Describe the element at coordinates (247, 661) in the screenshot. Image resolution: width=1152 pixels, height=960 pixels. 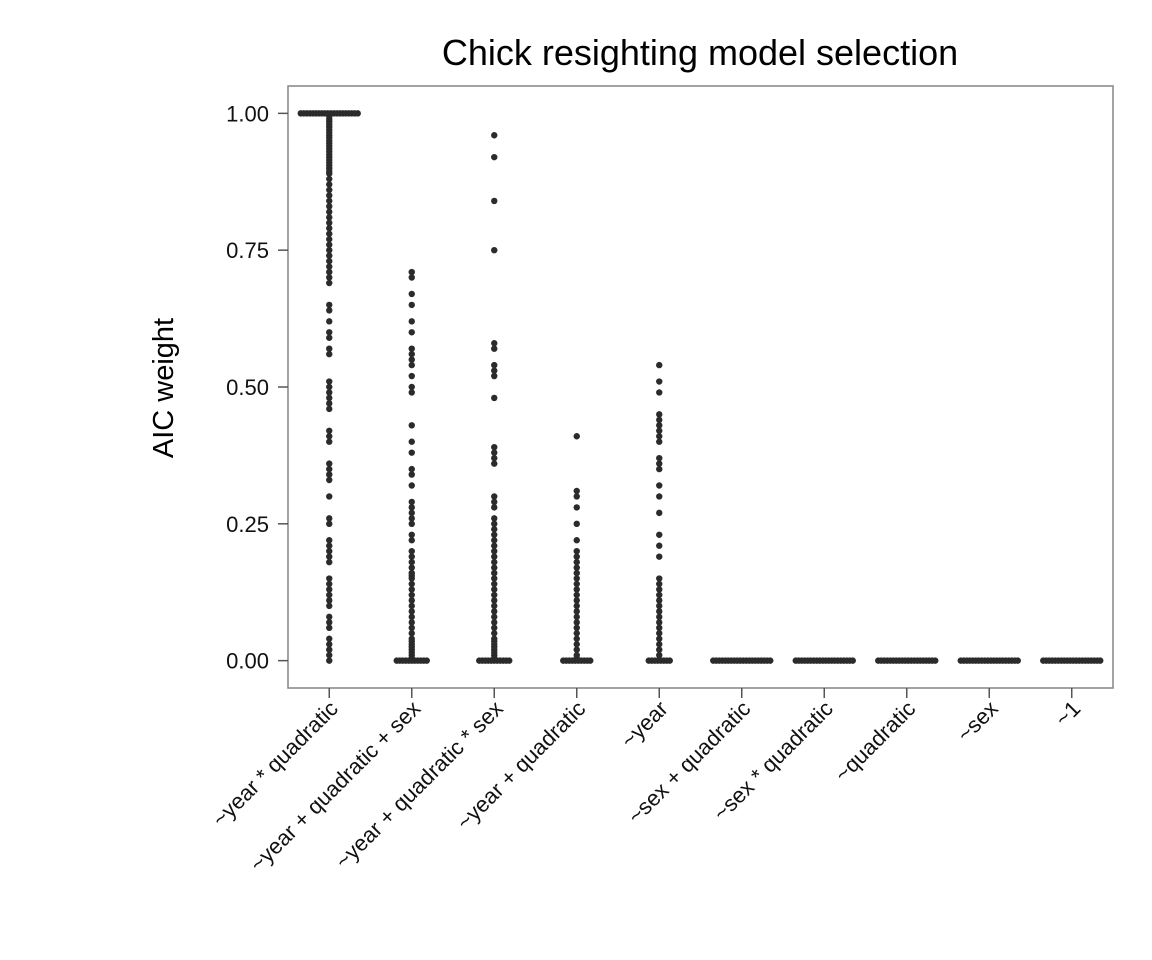
I see `y-tick-label: 0.00` at that location.